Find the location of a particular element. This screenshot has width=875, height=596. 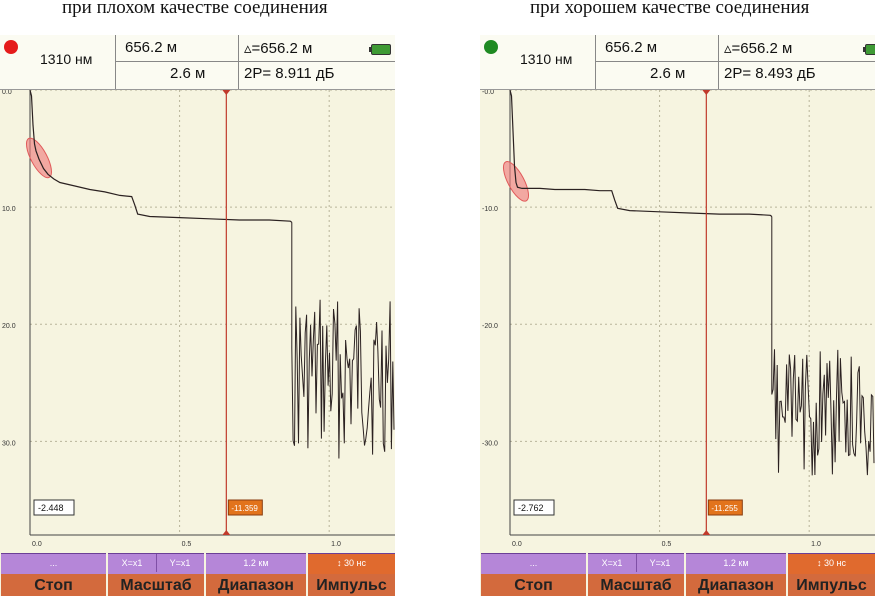

status-led-green-icon is located at coordinates (491, 47).